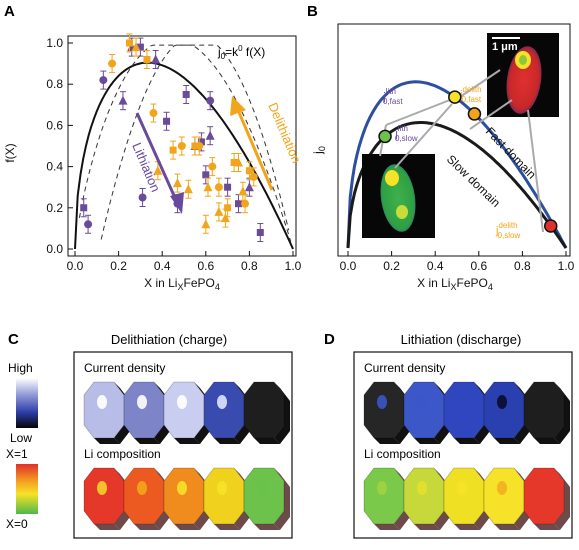  What do you see at coordinates (249, 266) in the screenshot?
I see `x-tick-label-a: 0.8` at bounding box center [249, 266].